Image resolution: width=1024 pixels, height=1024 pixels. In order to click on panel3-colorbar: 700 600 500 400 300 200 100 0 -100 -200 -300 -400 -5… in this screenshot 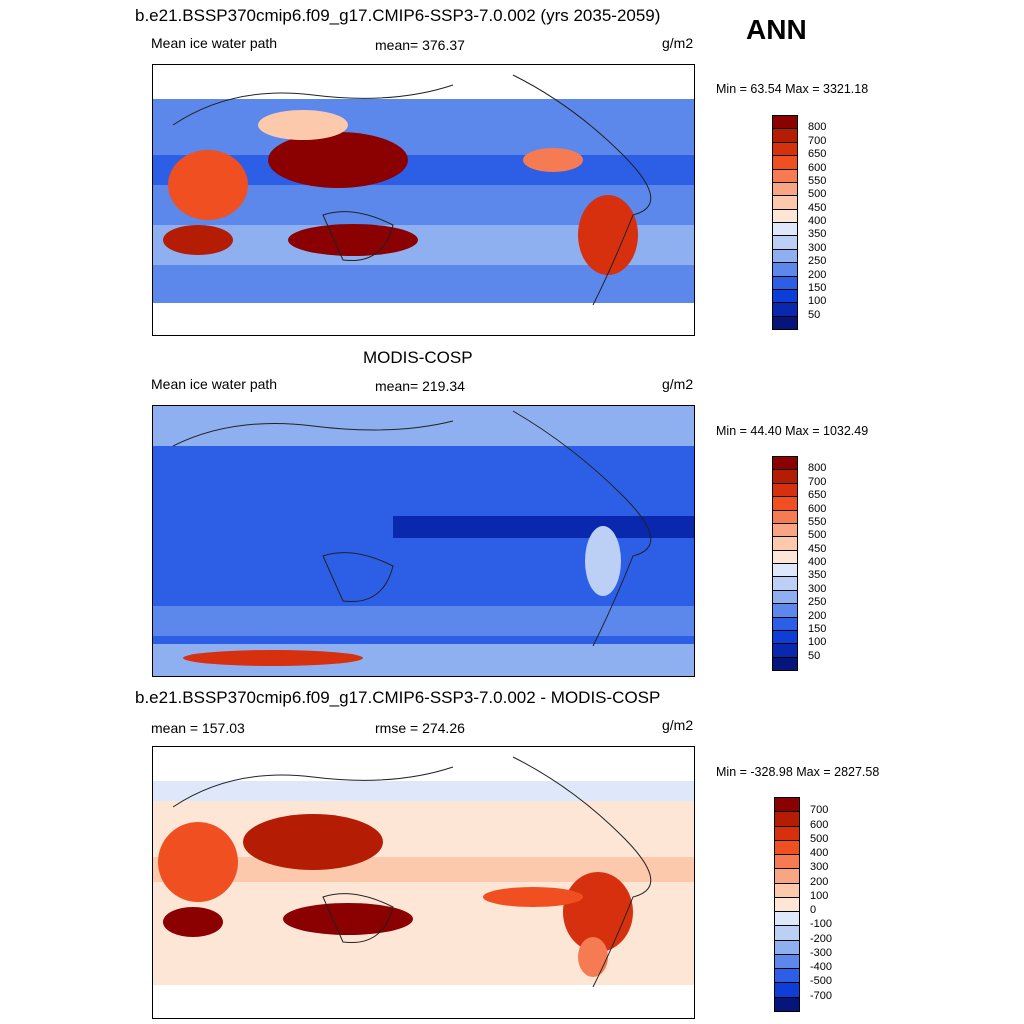, I will do `click(829, 904)`.